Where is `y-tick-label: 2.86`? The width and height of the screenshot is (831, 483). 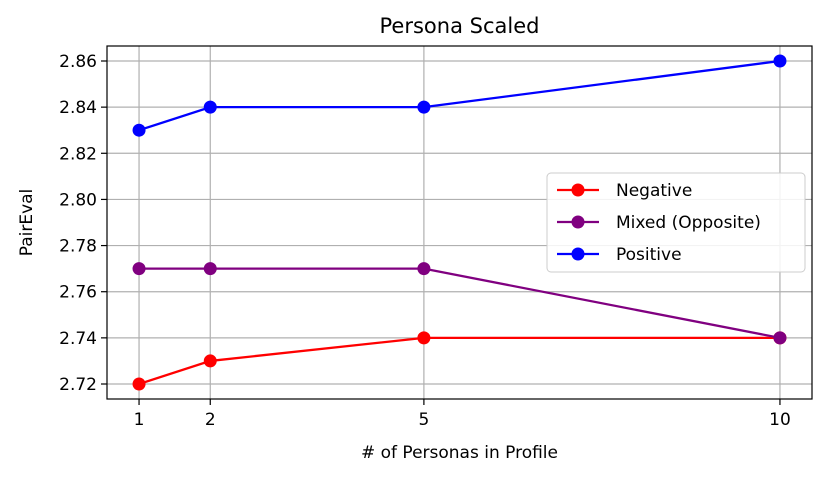
y-tick-label: 2.86 is located at coordinates (78, 62).